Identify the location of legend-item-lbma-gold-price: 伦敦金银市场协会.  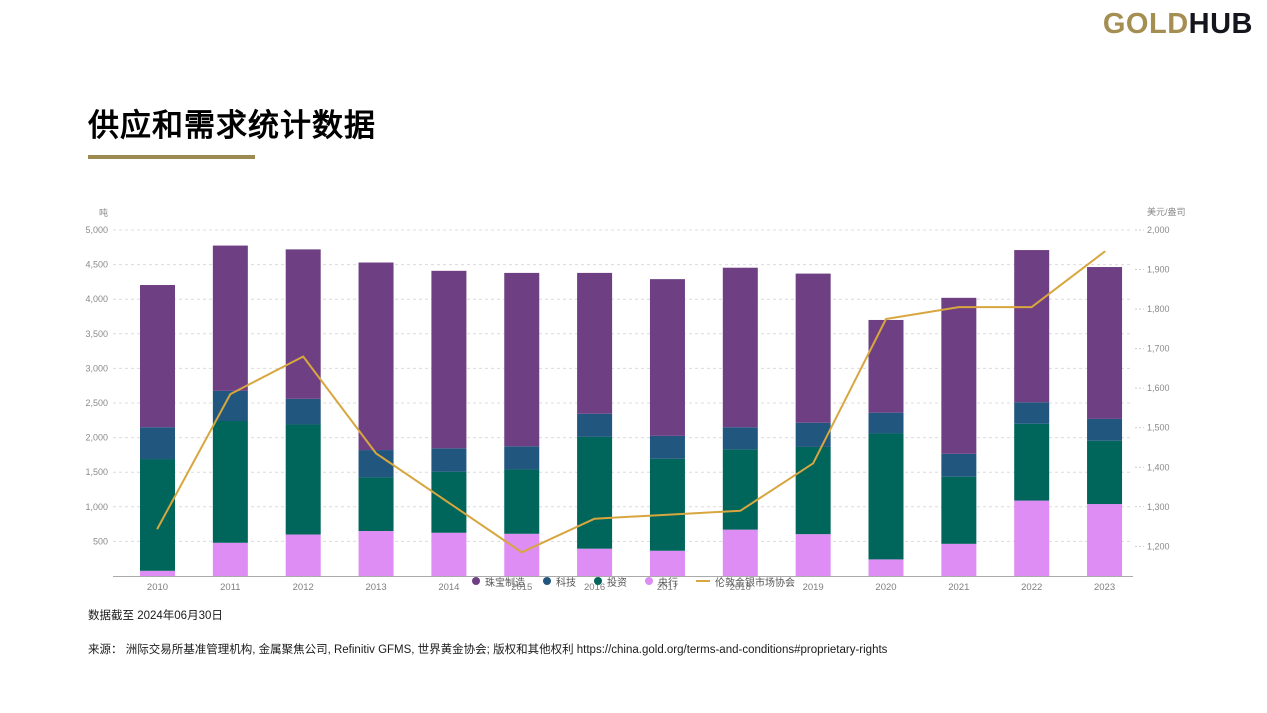
(745, 581).